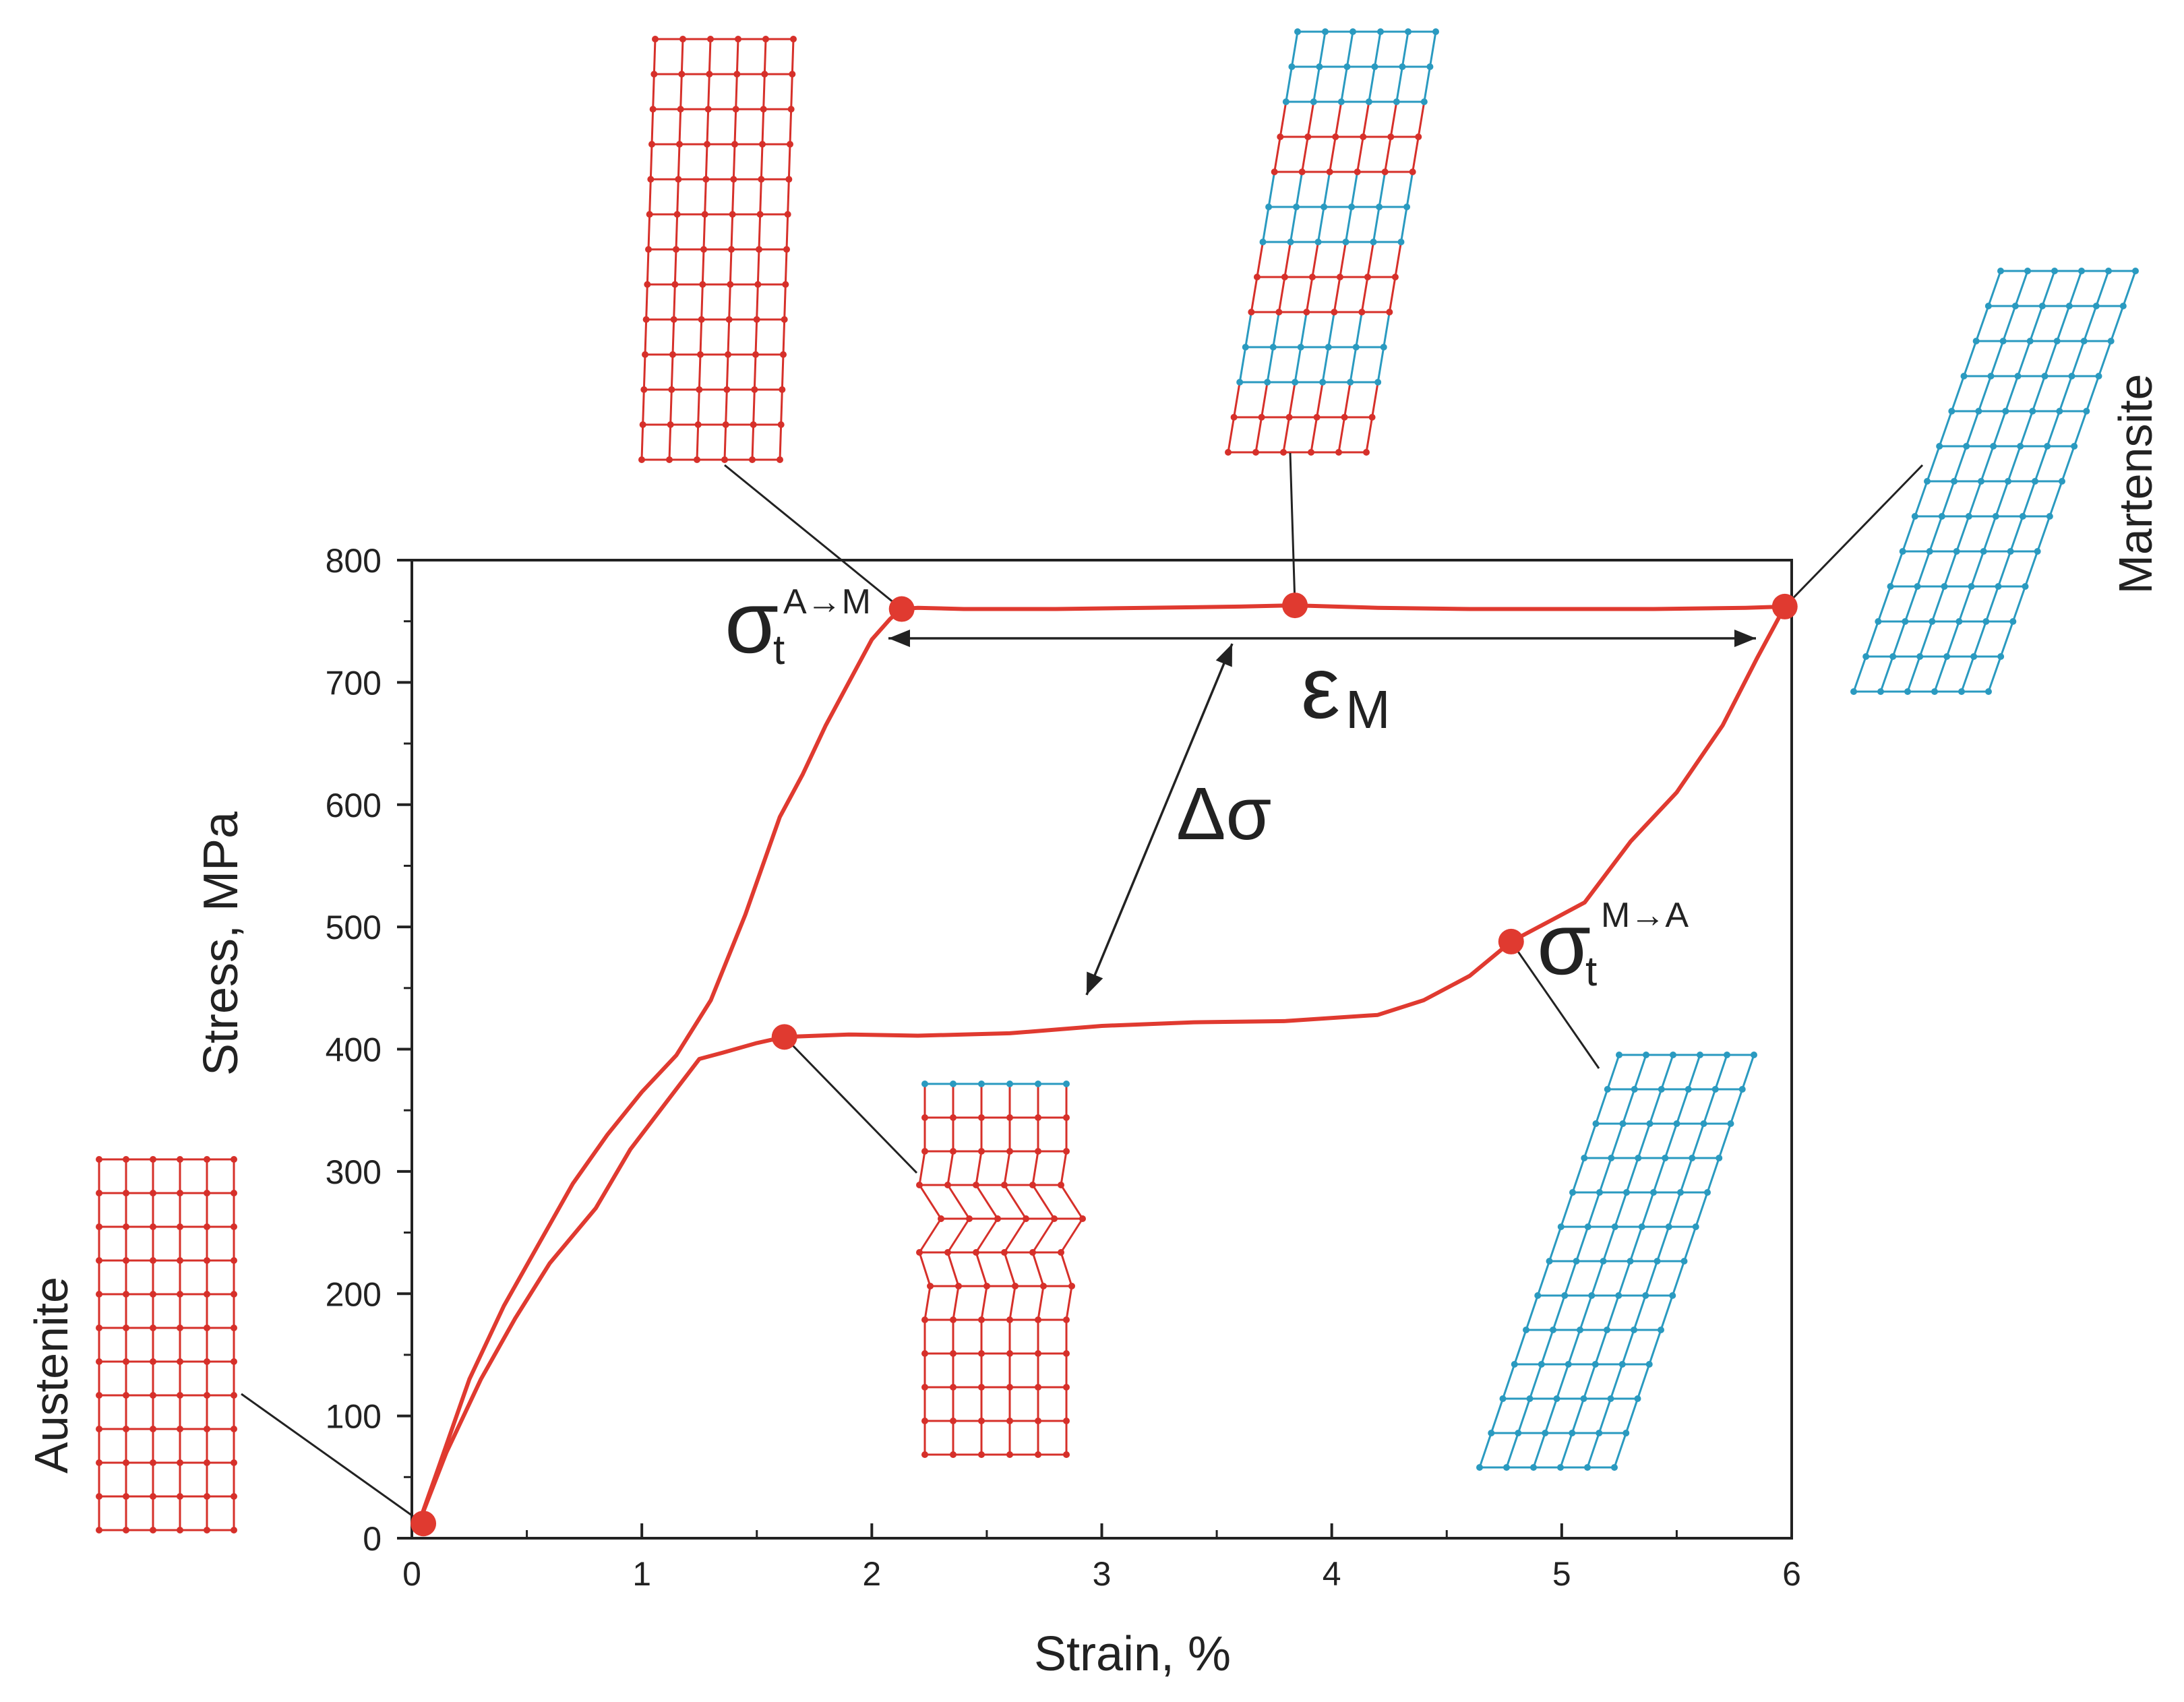 The width and height of the screenshot is (2184, 1702). Describe the element at coordinates (354, 1294) in the screenshot. I see `y-tick-label: 200` at that location.